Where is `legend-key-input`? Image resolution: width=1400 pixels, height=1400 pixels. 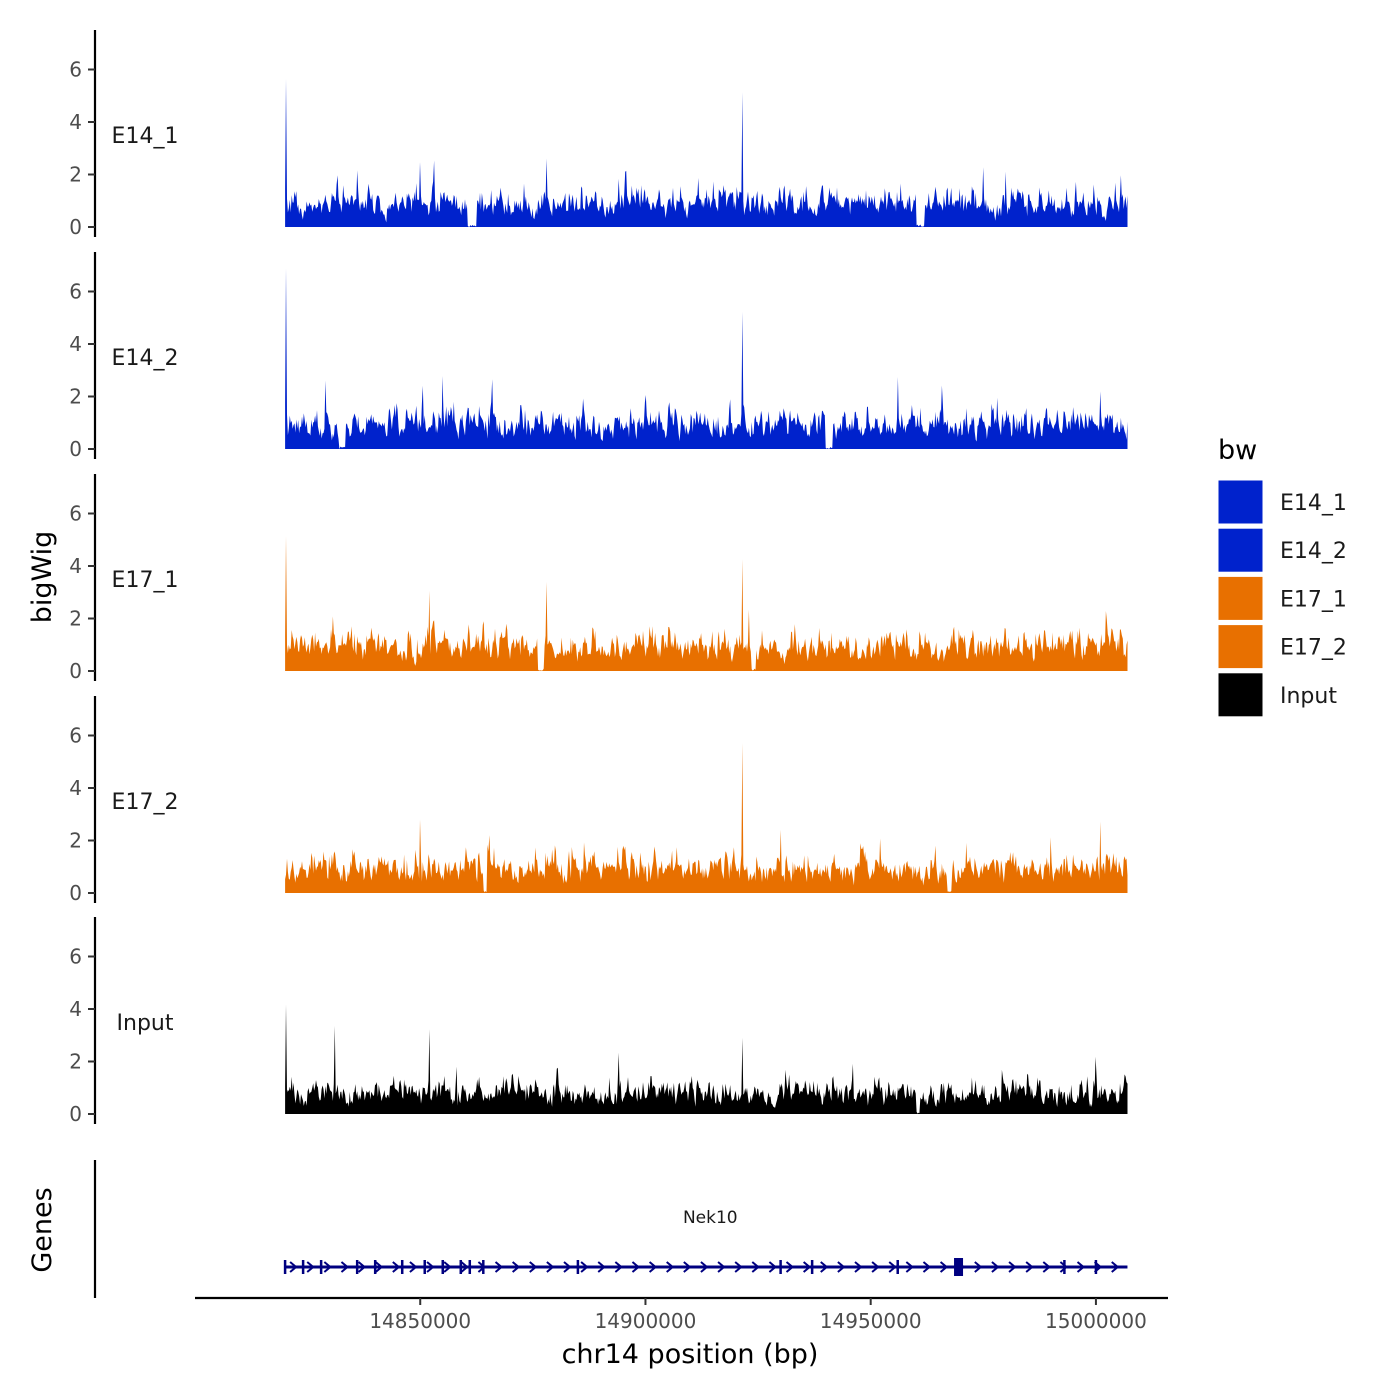
legend-key-input is located at coordinates (1240, 695).